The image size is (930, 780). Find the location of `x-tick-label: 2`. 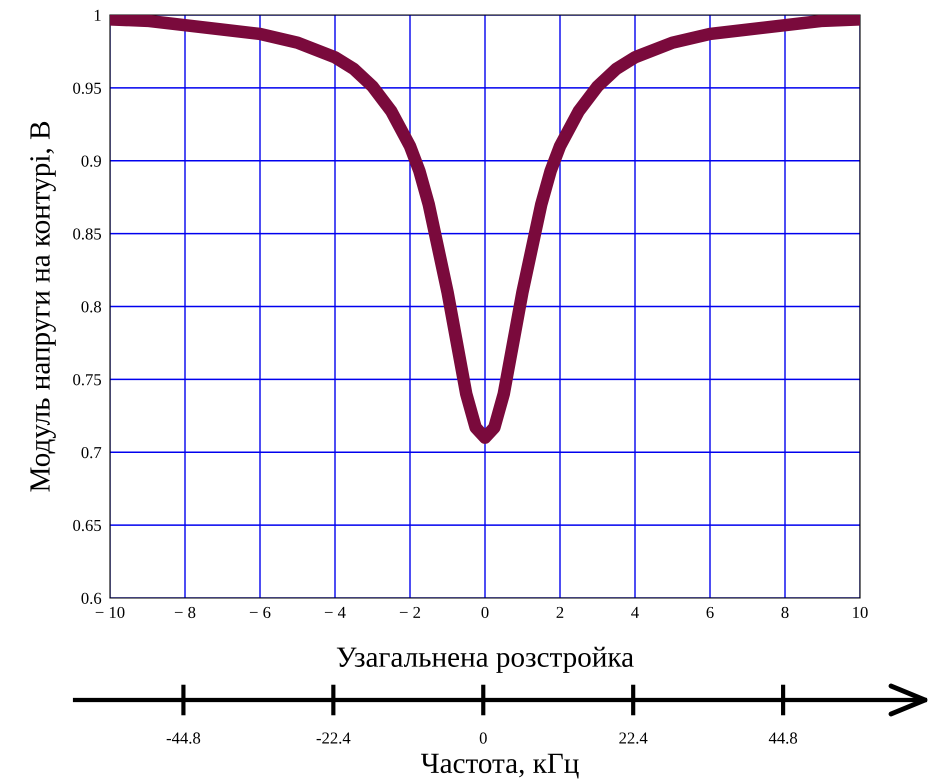

x-tick-label: 2 is located at coordinates (560, 612).